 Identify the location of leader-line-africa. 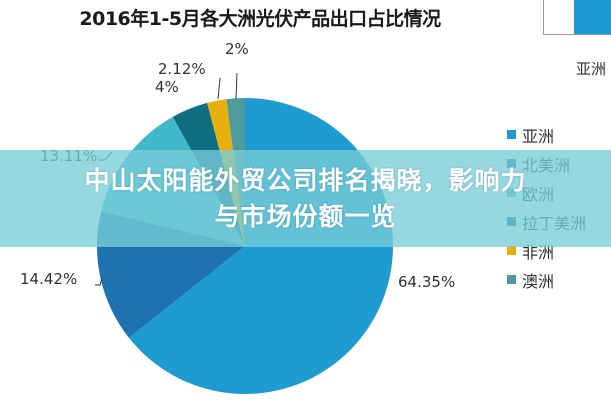
(219, 88).